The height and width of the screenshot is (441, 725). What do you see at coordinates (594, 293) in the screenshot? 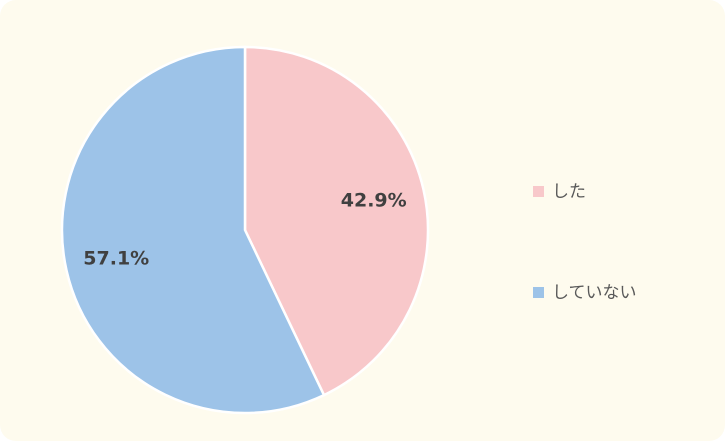
I see `legend-label: していない` at bounding box center [594, 293].